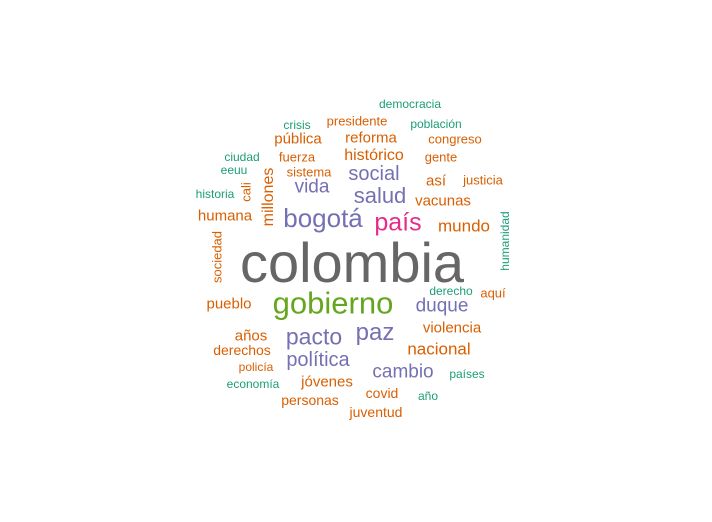 The height and width of the screenshot is (522, 712). Describe the element at coordinates (452, 328) in the screenshot. I see `word-violencia: violencia` at that location.